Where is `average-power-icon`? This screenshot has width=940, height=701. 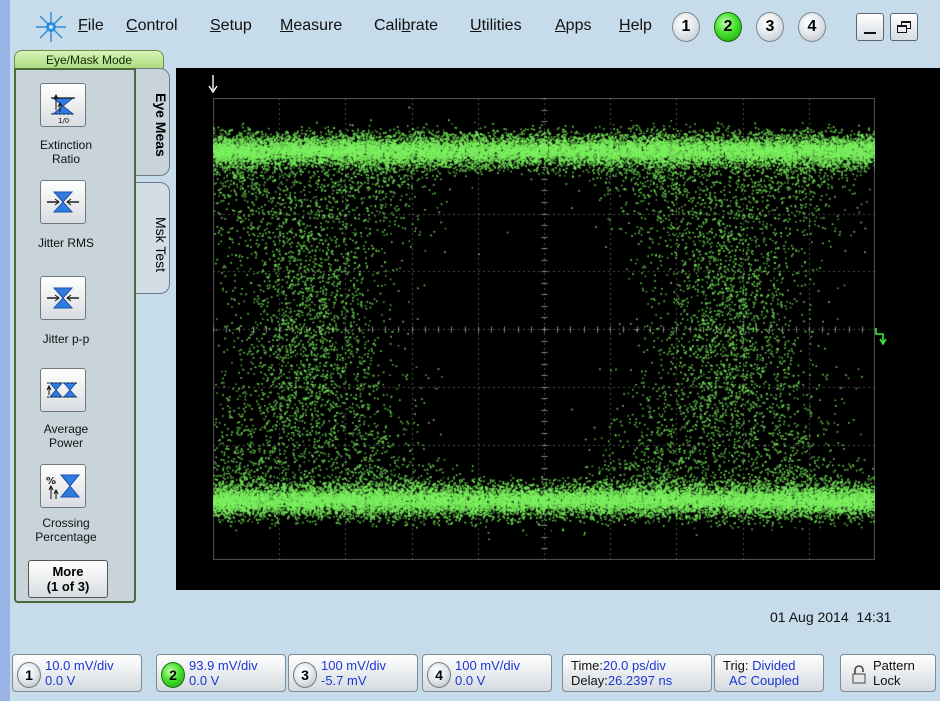 average-power-icon is located at coordinates (62, 390).